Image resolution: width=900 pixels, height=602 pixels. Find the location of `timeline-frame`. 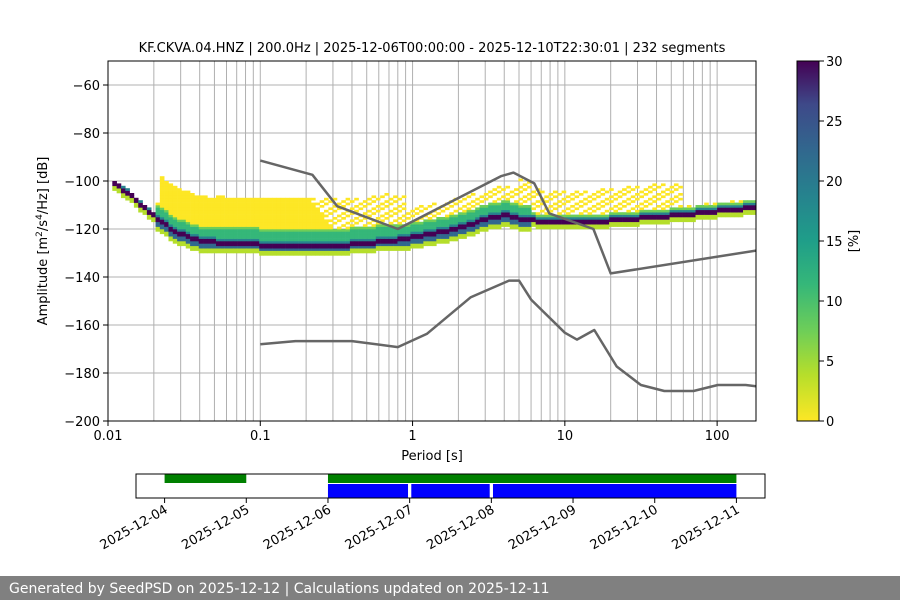

timeline-frame is located at coordinates (450, 486).